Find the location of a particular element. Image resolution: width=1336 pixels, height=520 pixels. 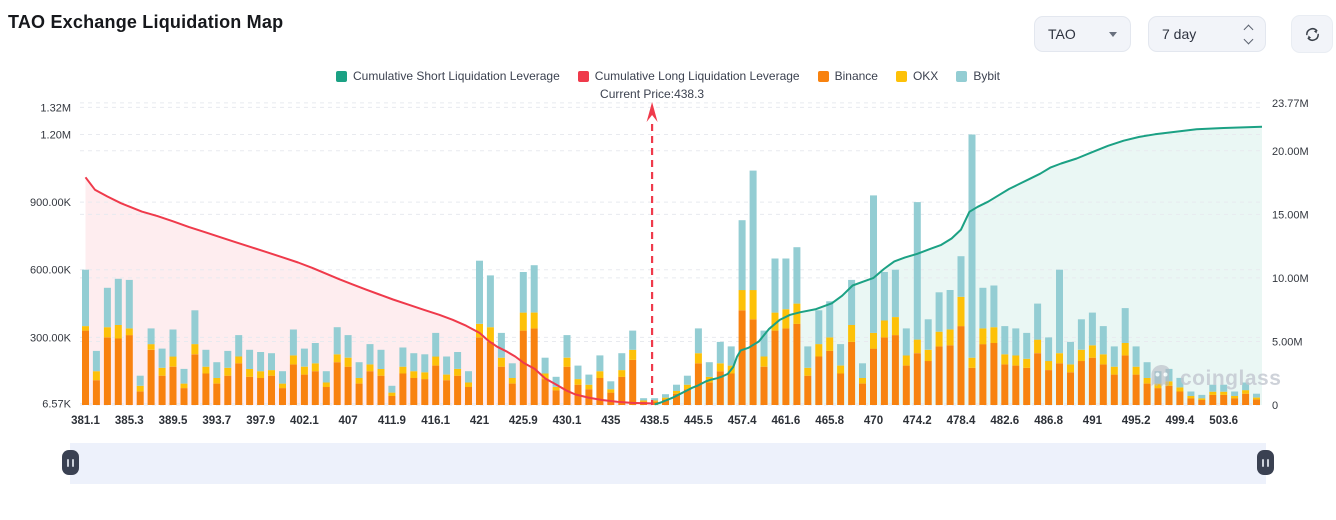

legend-item-bybit: Bybit is located at coordinates (978, 76).